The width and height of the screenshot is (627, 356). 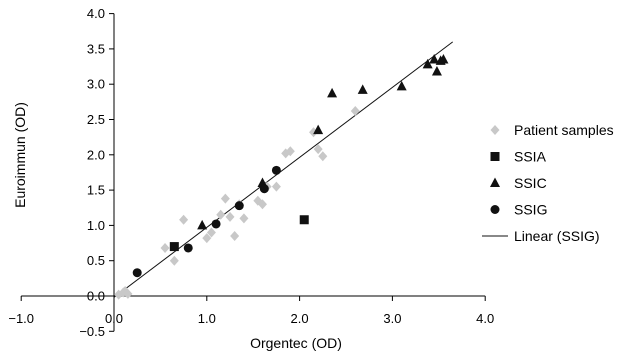 I want to click on y-tick-label: 3.0, so click(x=96, y=84).